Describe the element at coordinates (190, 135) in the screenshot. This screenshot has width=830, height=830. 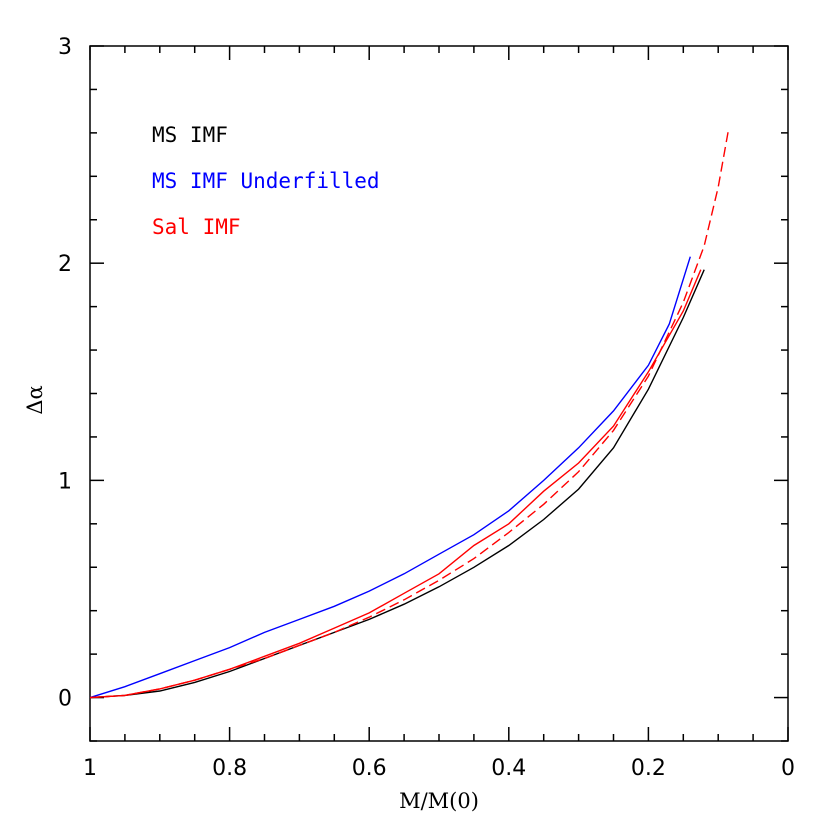
I see `legend-entry-1: MS IMF` at that location.